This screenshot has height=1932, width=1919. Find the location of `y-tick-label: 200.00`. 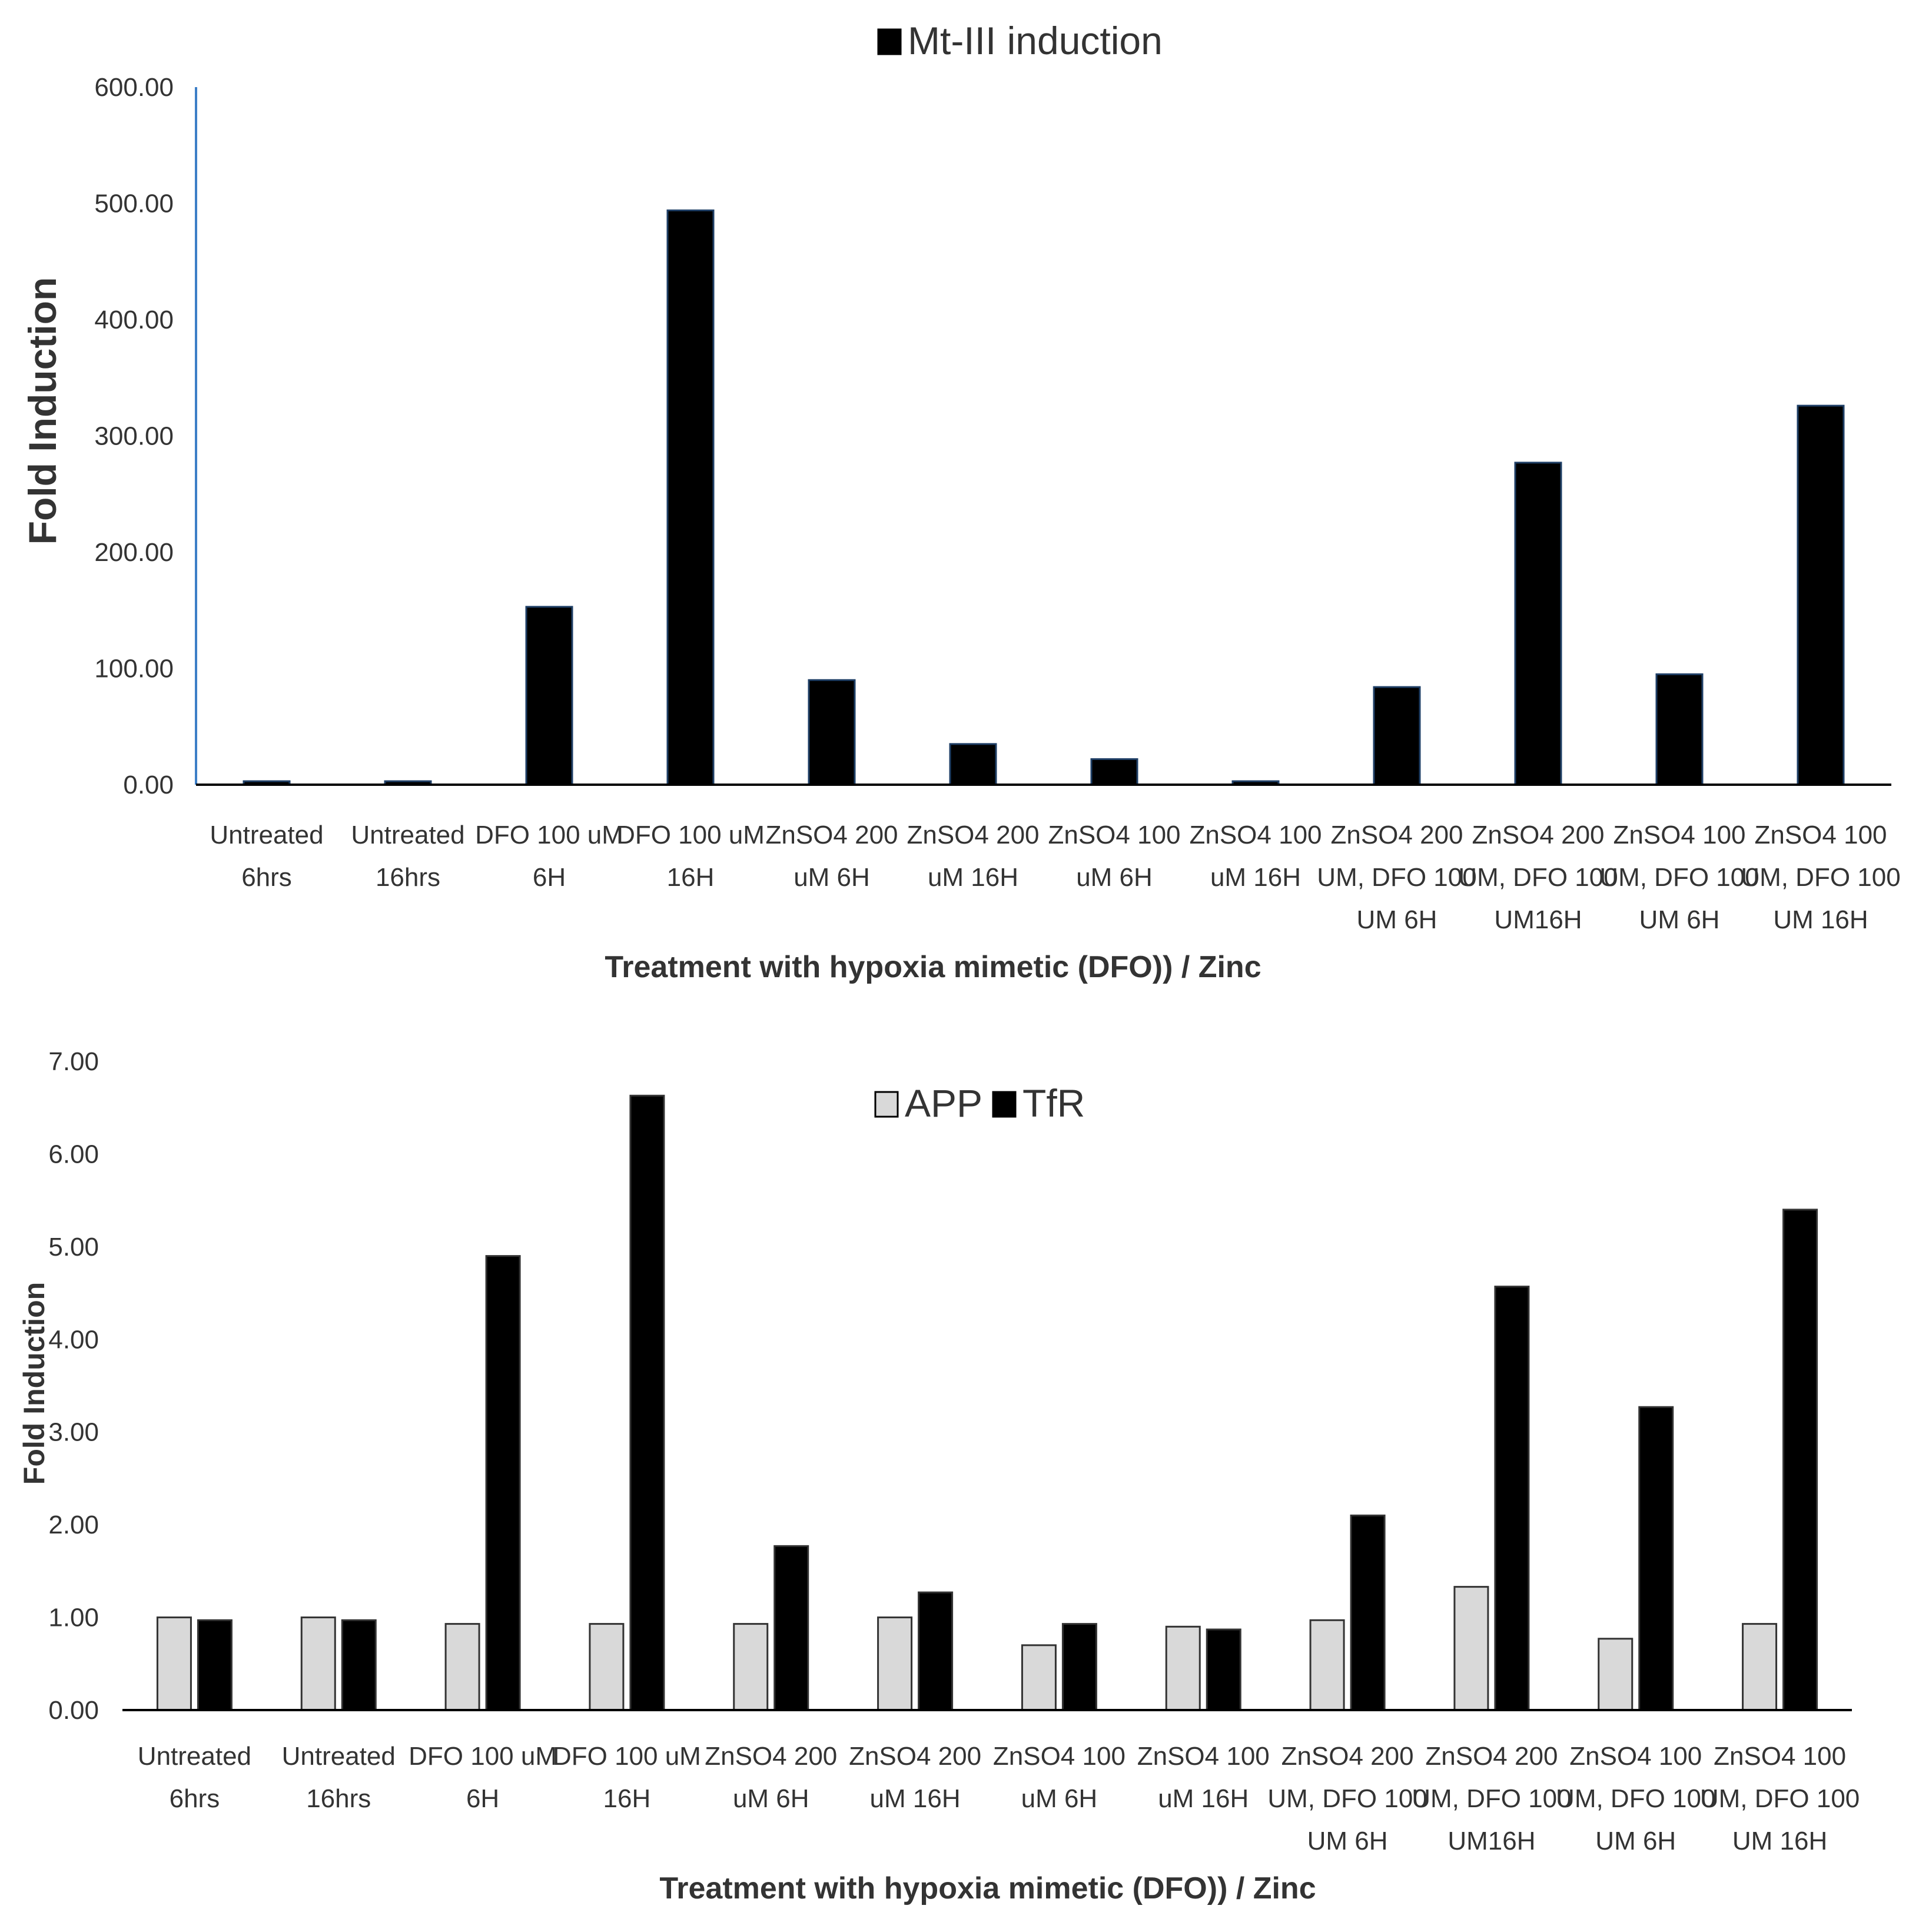

y-tick-label: 200.00 is located at coordinates (134, 552).